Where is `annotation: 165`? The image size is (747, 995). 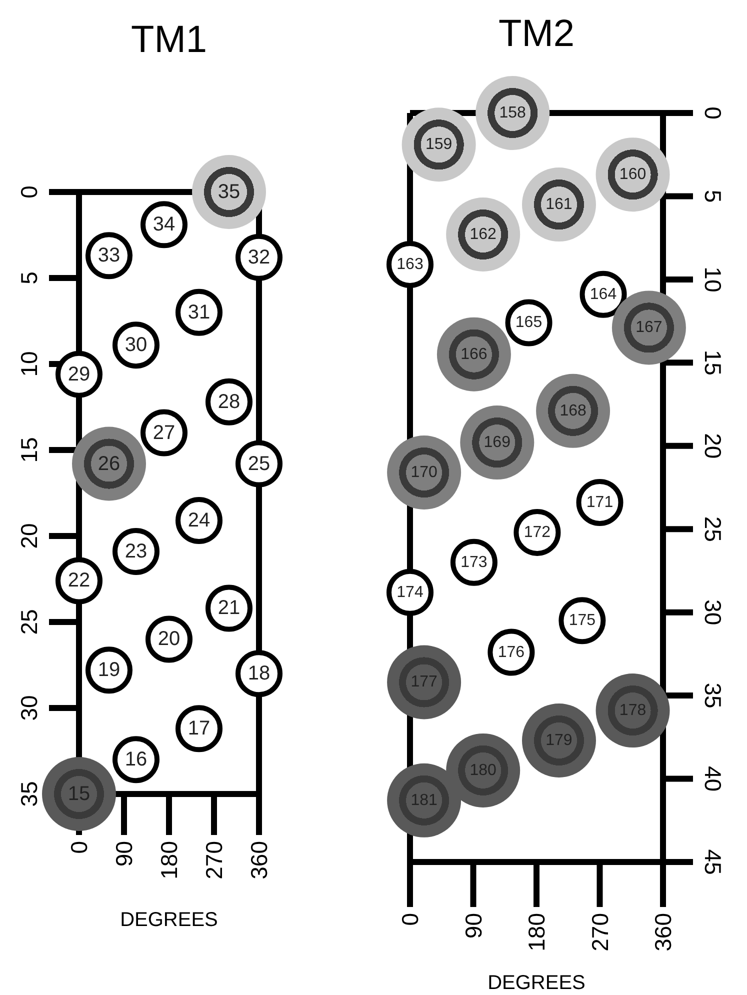 annotation: 165 is located at coordinates (528, 323).